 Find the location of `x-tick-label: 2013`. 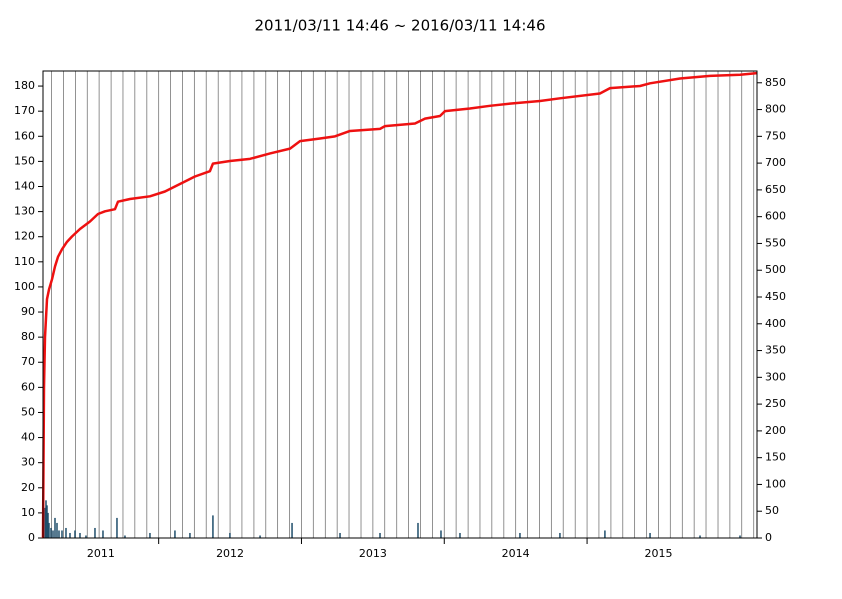

x-tick-label: 2013 is located at coordinates (373, 553).